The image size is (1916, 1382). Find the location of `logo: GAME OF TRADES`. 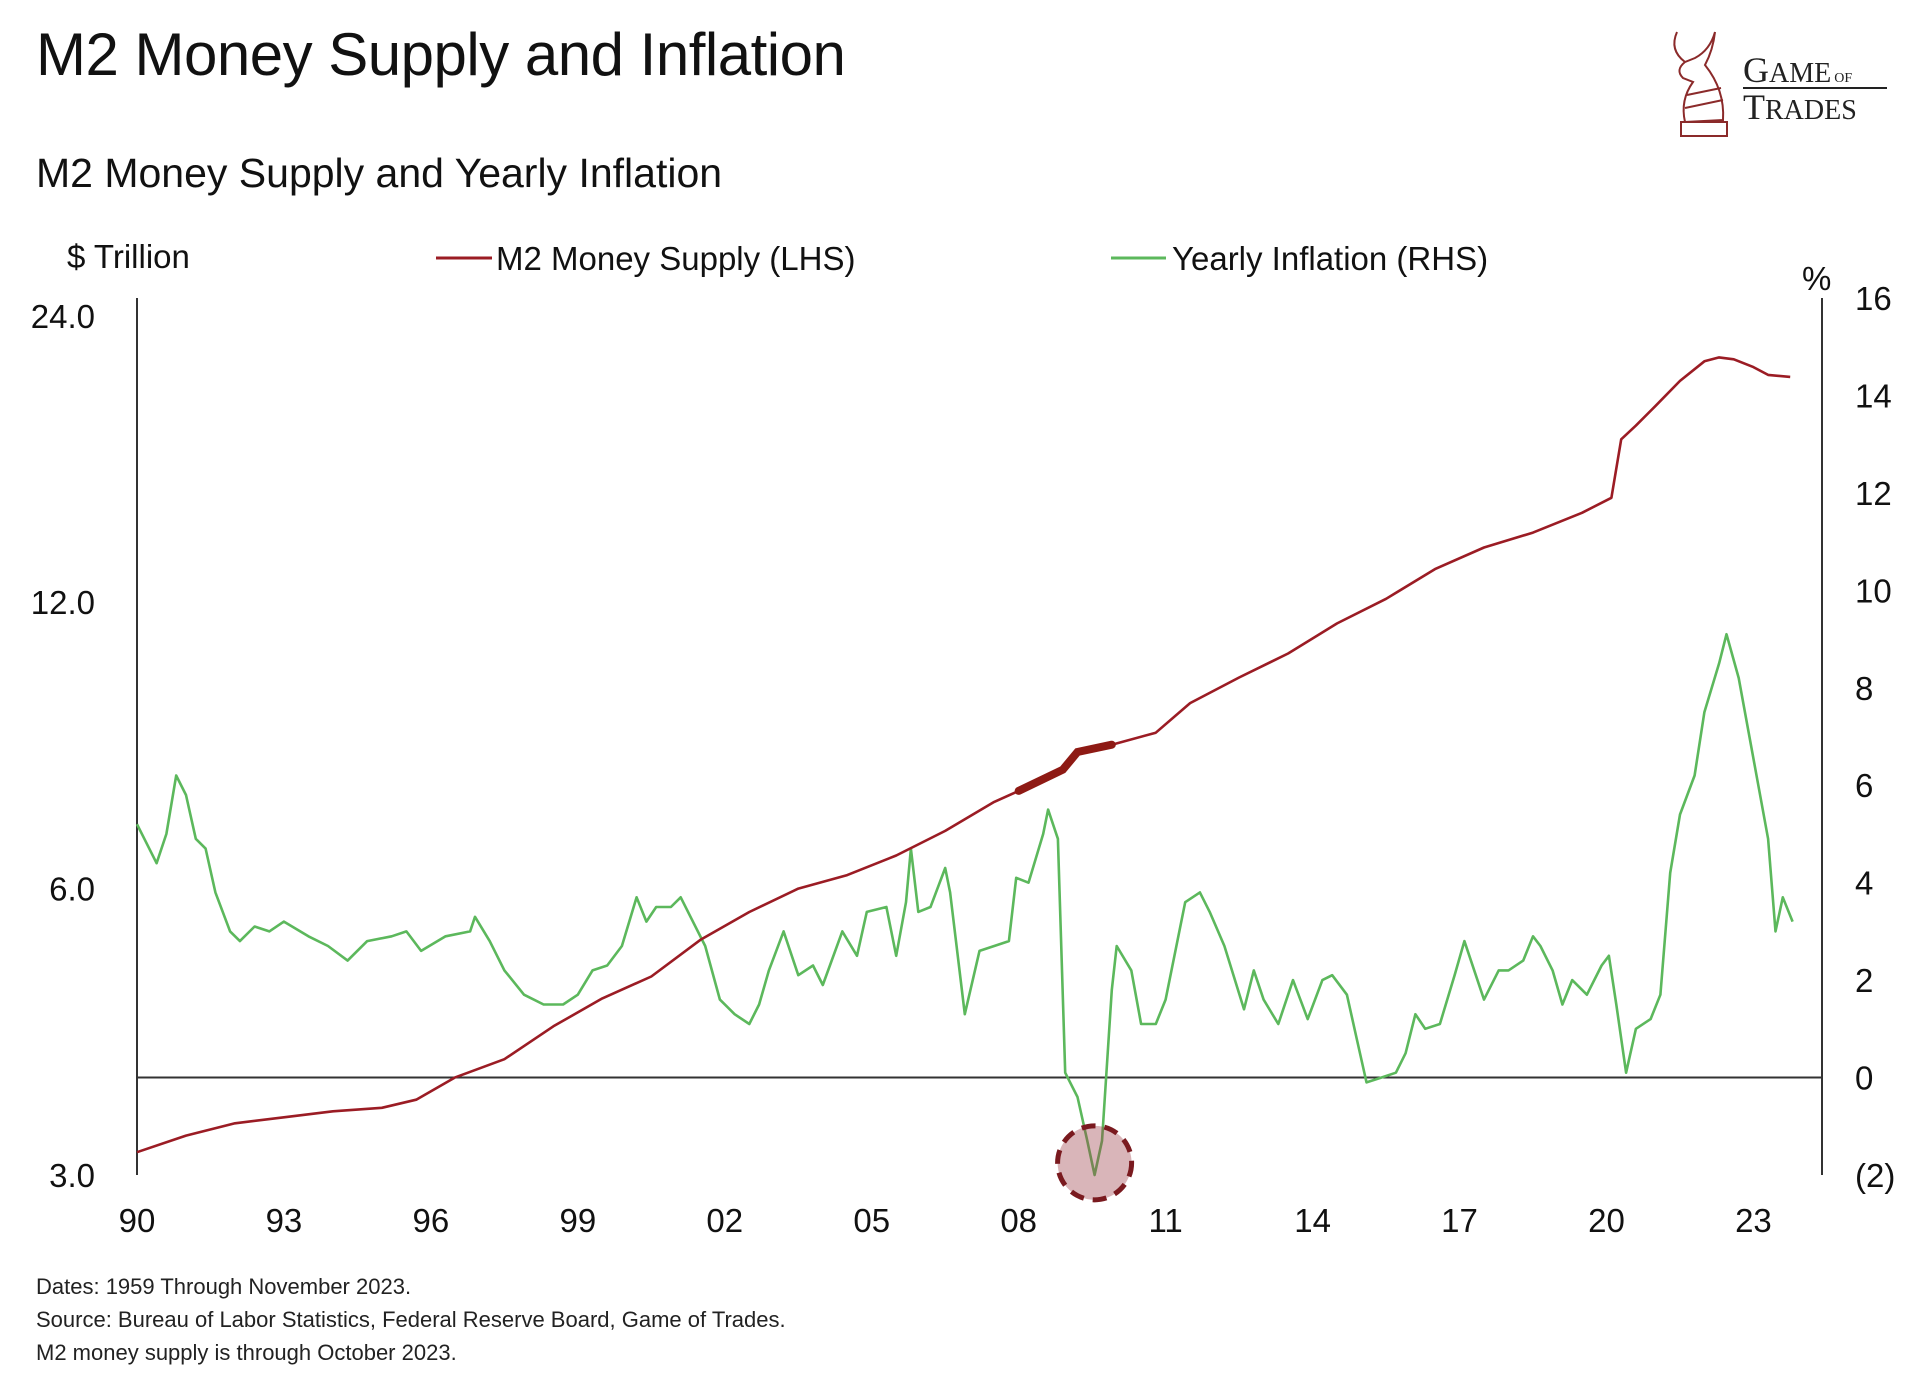

logo: GAME OF TRADES is located at coordinates (1780, 84).